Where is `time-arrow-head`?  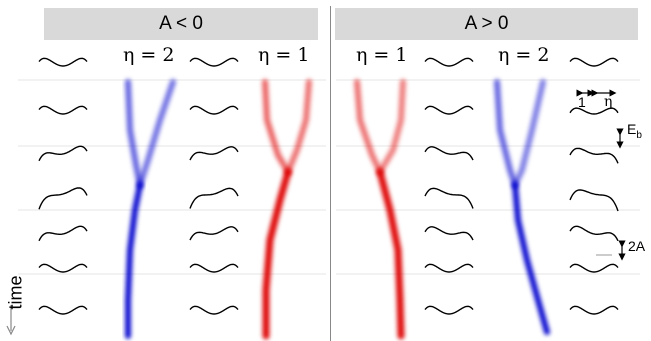 time-arrow-head is located at coordinates (11, 330).